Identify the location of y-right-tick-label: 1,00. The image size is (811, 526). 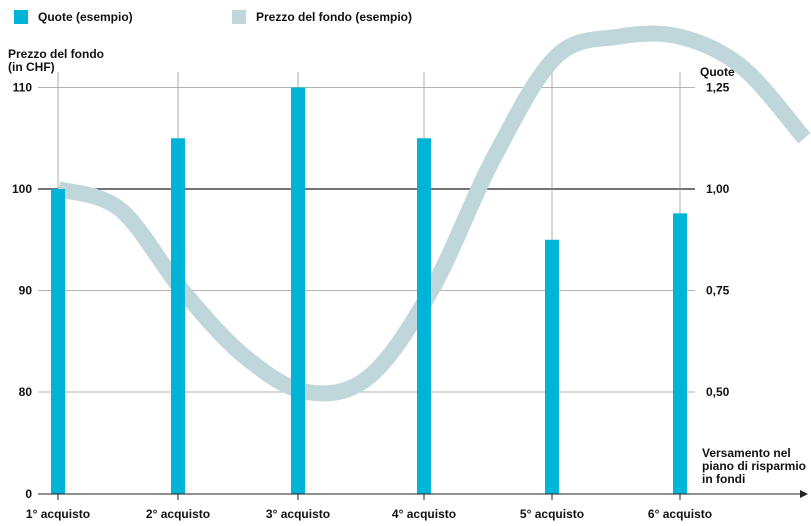
(718, 189).